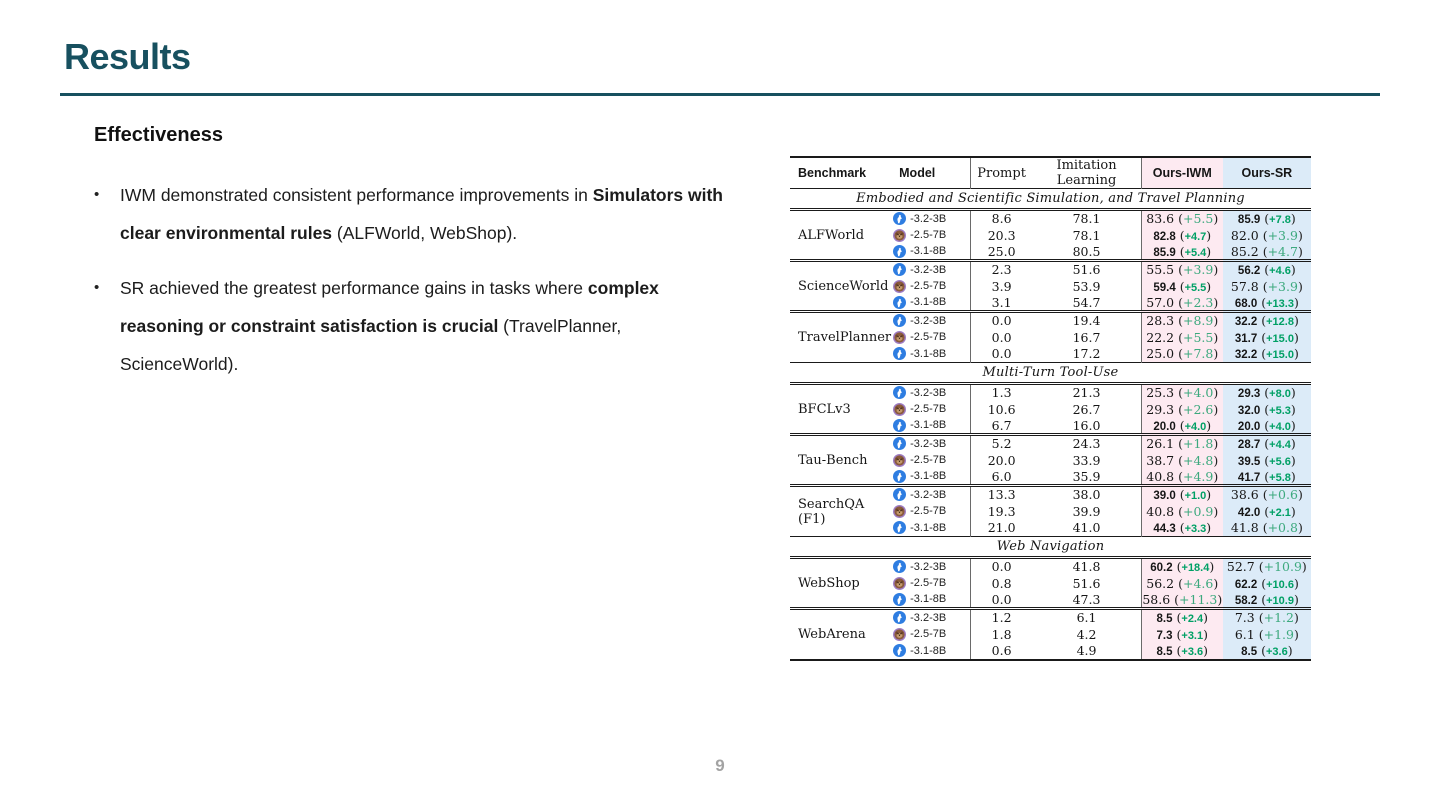 This screenshot has width=1440, height=810. Describe the element at coordinates (1244, 634) in the screenshot. I see `score-value: 6.1` at that location.